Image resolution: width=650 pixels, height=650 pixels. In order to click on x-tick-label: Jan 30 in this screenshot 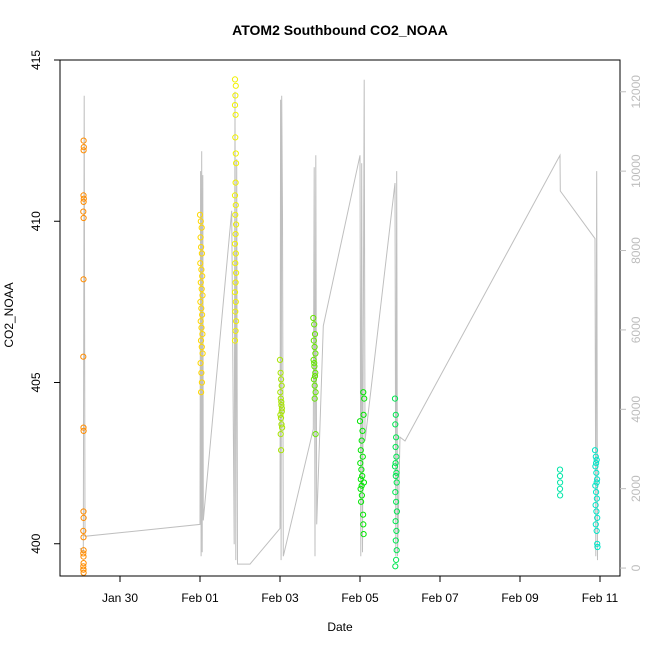, I will do `click(120, 598)`.